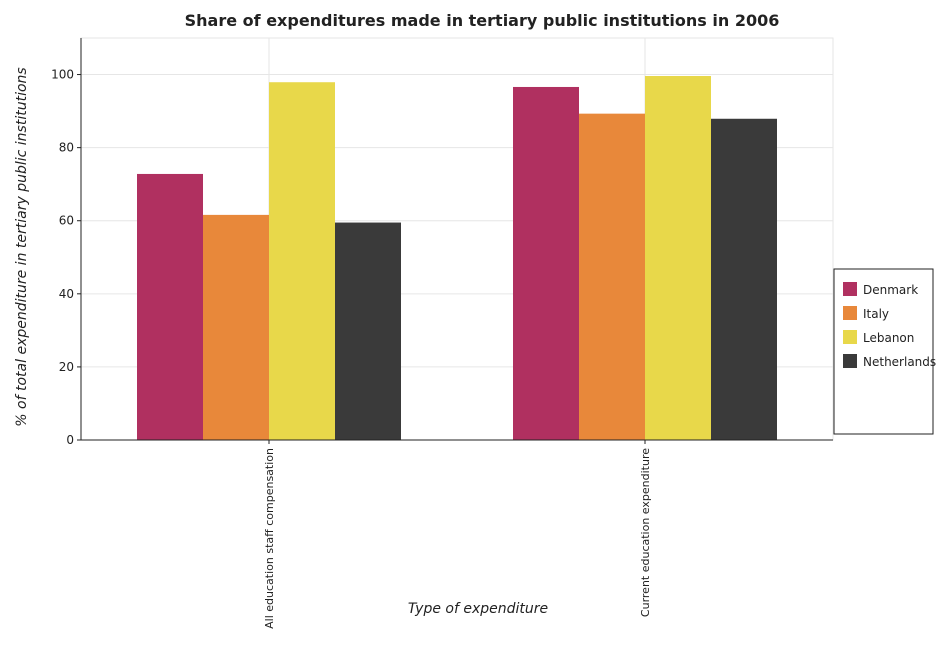 The height and width of the screenshot is (650, 939). I want to click on legend-swatch-lebanon, so click(850, 337).